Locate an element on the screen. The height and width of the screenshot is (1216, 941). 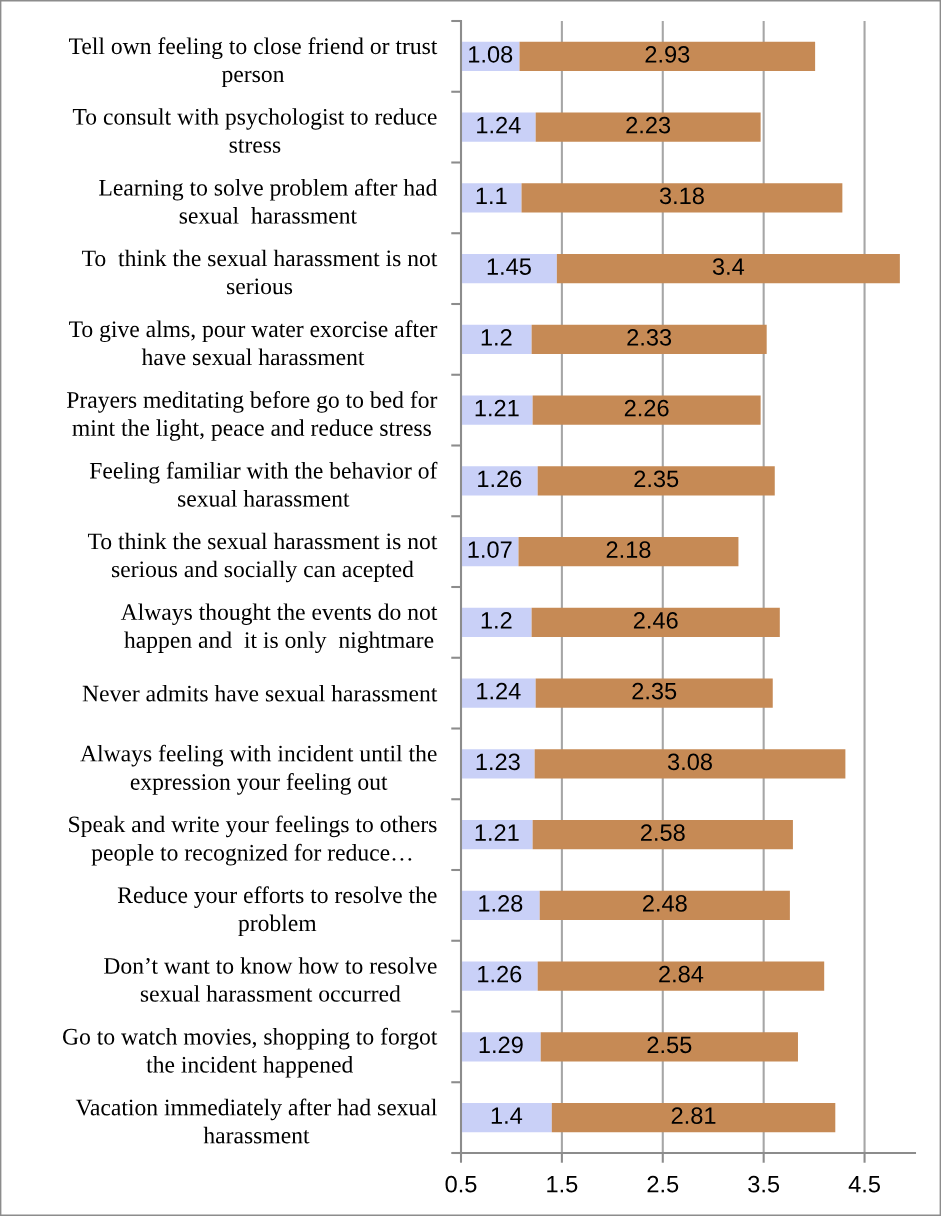
y-tick-label: To give alms, pour water exorcise after have sexual harassment is located at coordinates (253, 343).